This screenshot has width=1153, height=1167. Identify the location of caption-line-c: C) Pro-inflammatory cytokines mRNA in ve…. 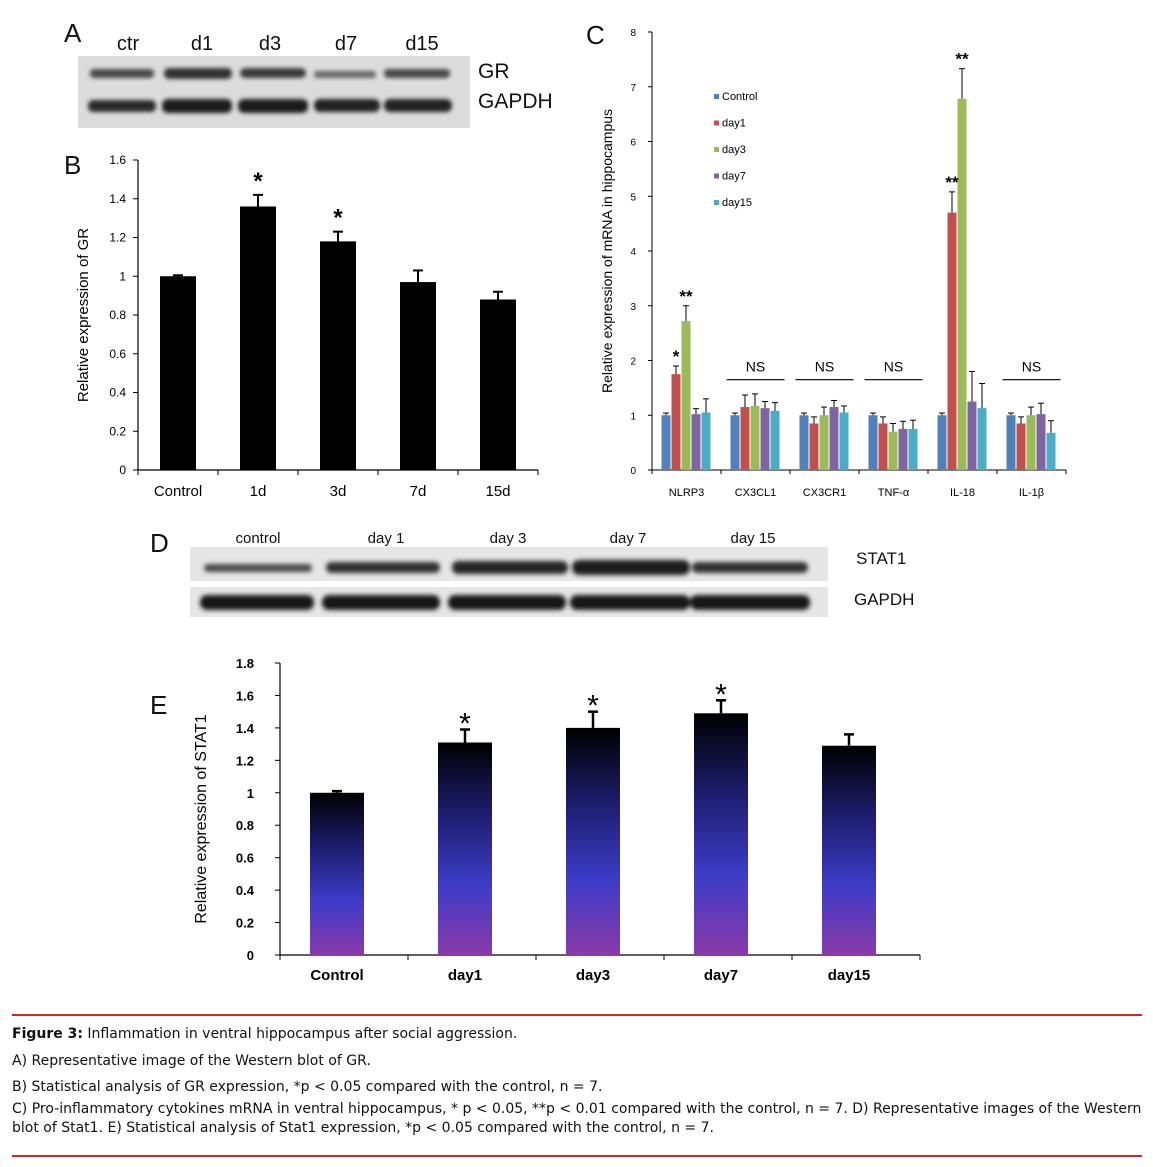
(577, 1118).